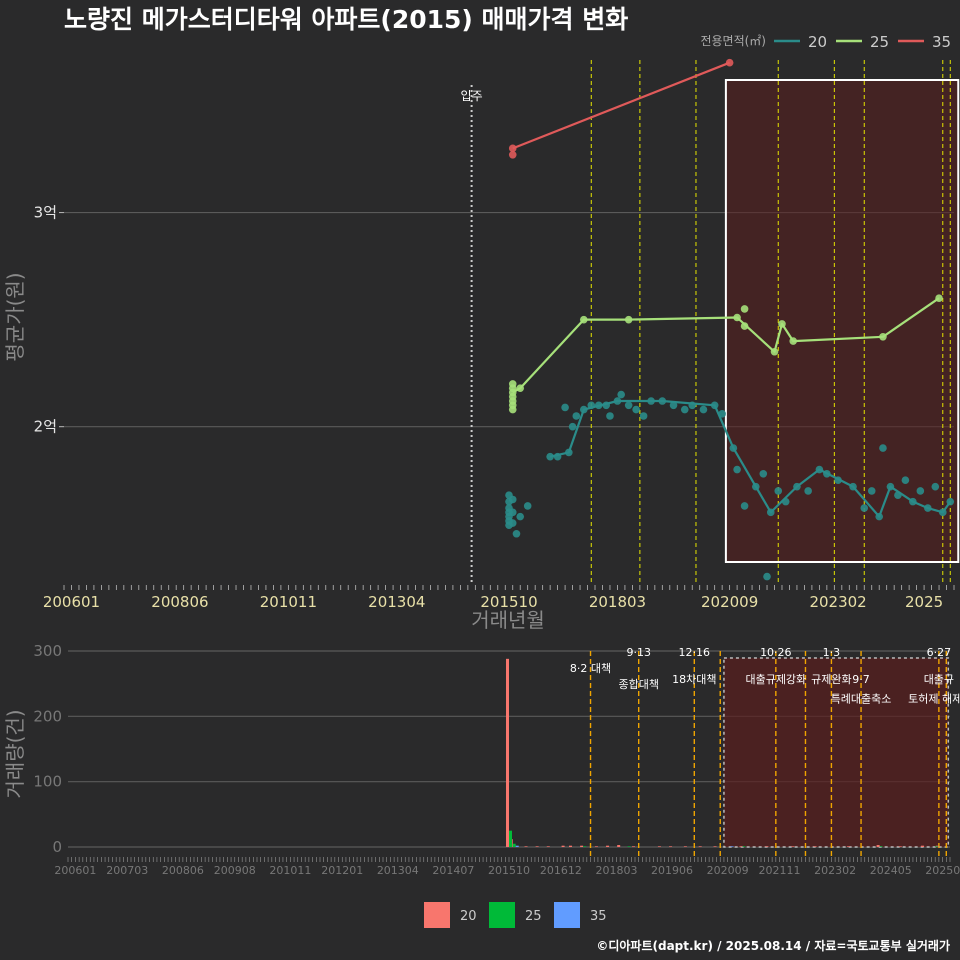 The image size is (960, 960). What do you see at coordinates (780, 870) in the screenshot?
I see `x-tick-label: 202111` at bounding box center [780, 870].